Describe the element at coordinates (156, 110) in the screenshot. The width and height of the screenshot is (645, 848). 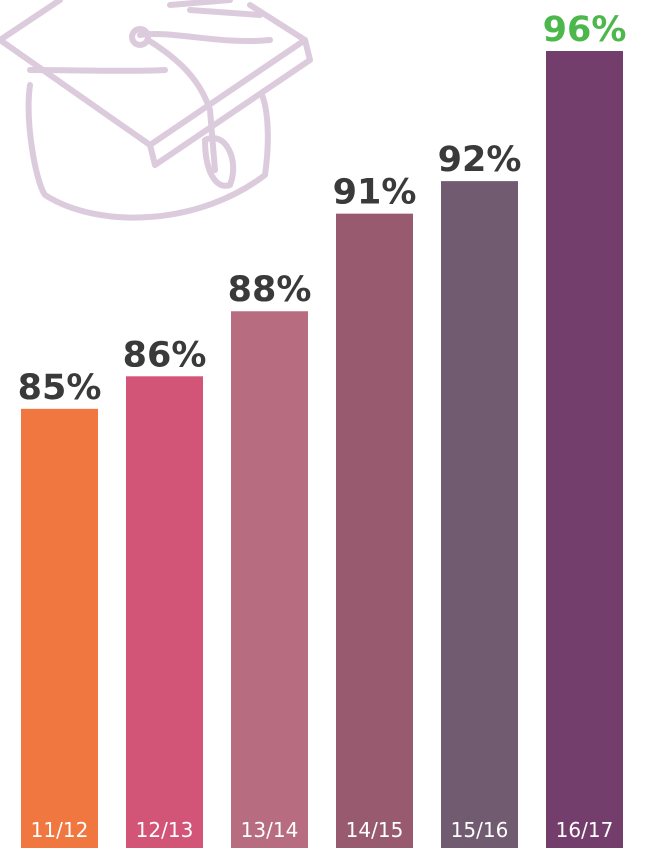
I see `graduation-cap-illustration` at that location.